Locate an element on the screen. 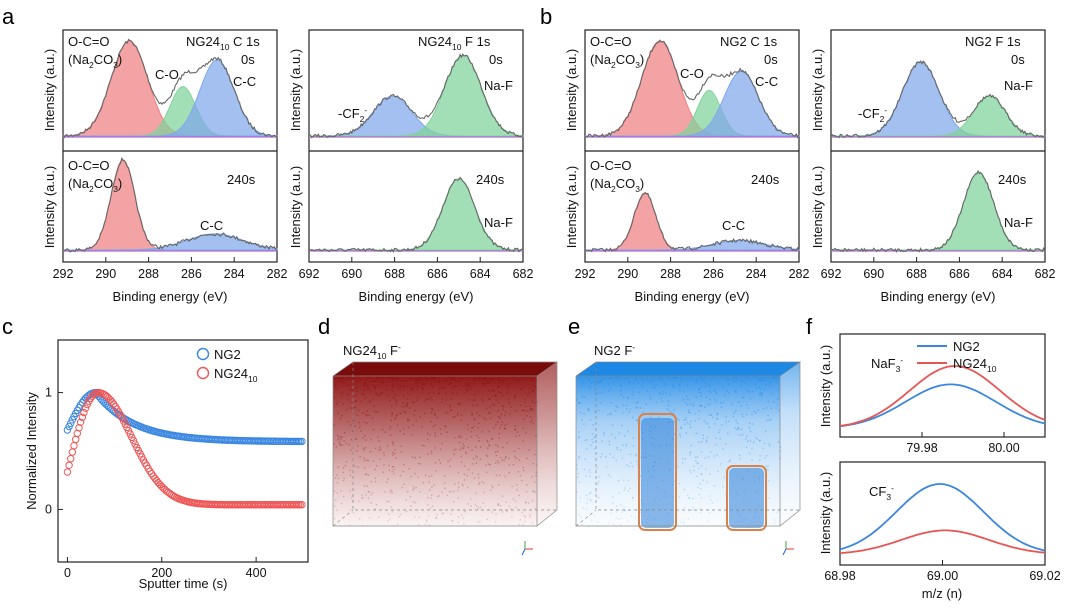 Image resolution: width=1080 pixels, height=611 pixels. legend-ng24: NG2410 is located at coordinates (236, 375).